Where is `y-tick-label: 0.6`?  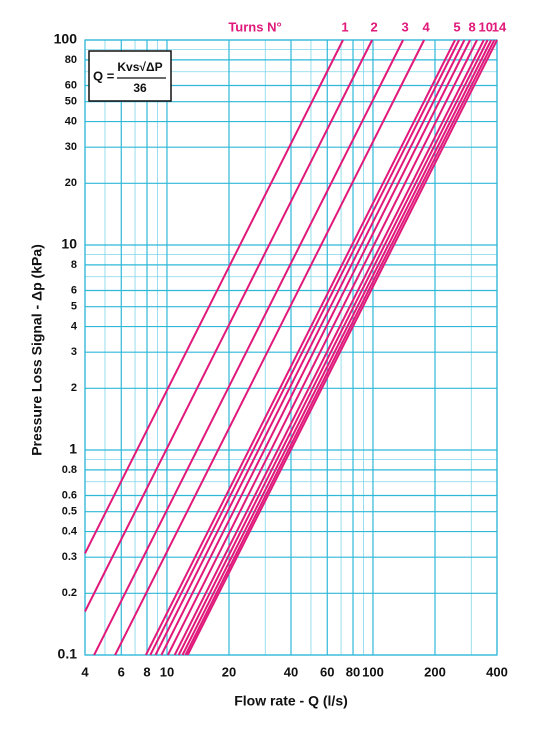
y-tick-label: 0.6 is located at coordinates (69, 495).